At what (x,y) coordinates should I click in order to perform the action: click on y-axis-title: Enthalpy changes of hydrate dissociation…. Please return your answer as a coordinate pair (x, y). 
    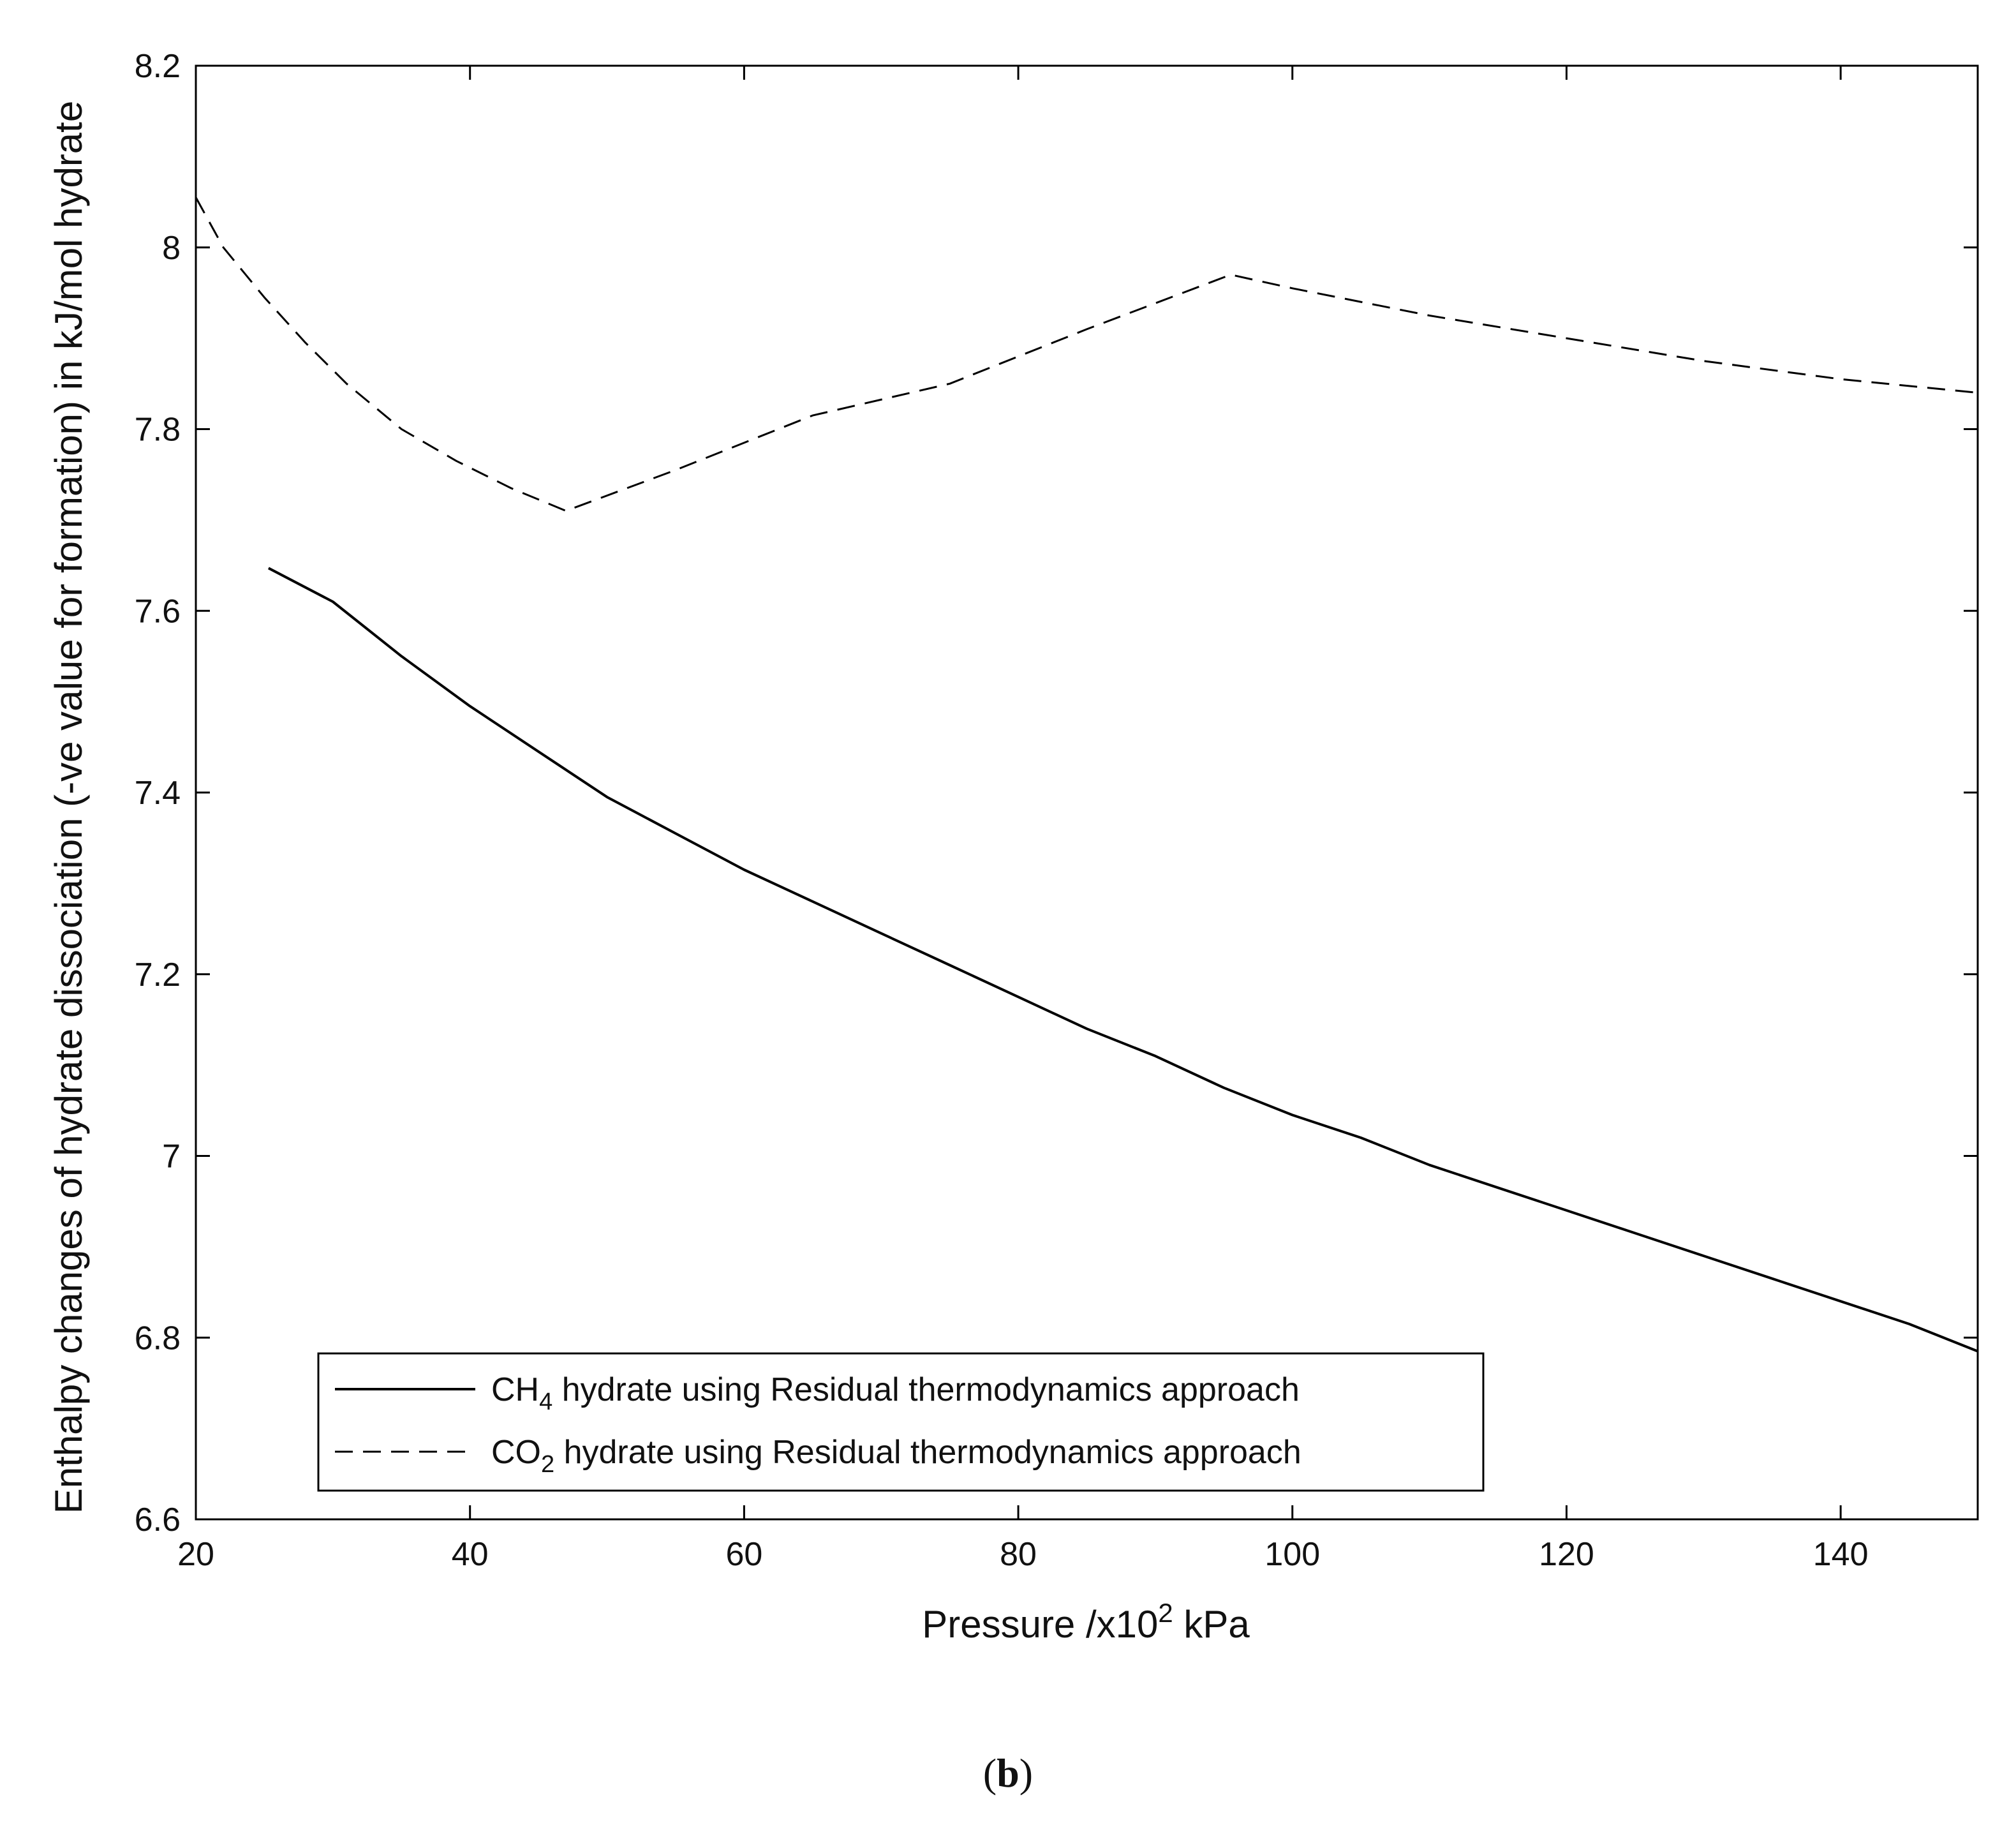
    Looking at the image, I should click on (68, 807).